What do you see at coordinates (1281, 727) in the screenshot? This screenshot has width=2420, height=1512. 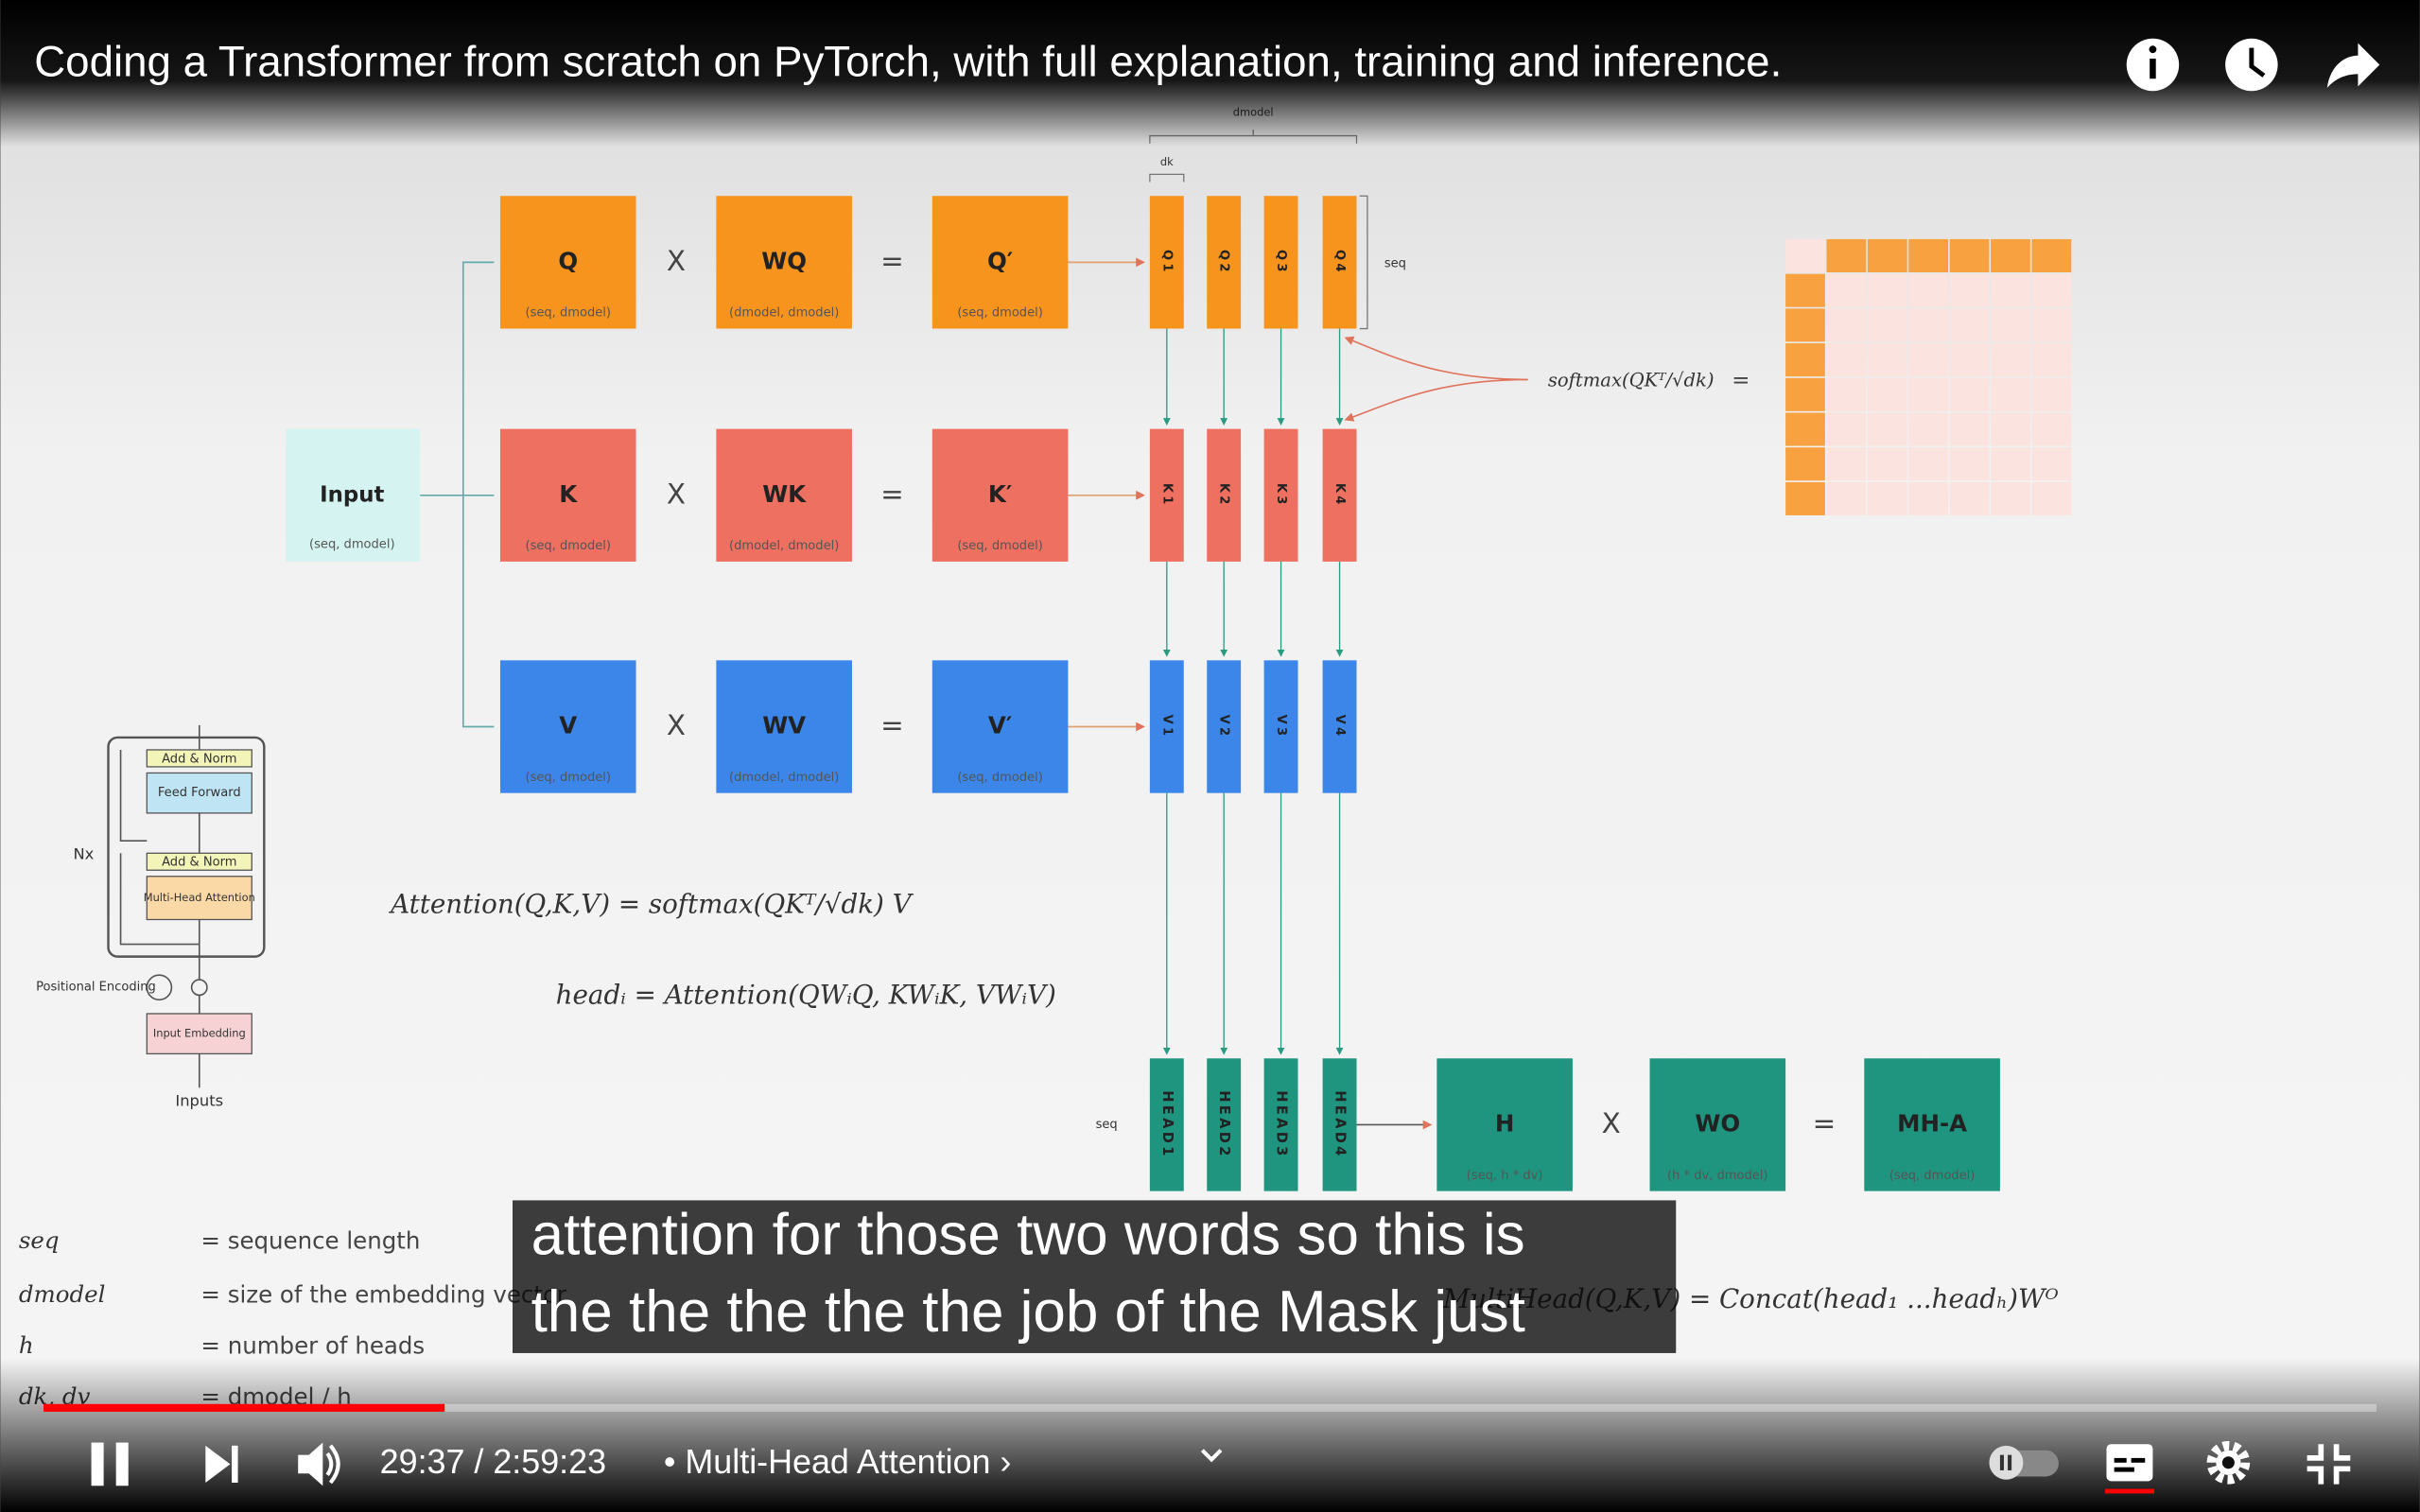 I see `slice-label: V3` at bounding box center [1281, 727].